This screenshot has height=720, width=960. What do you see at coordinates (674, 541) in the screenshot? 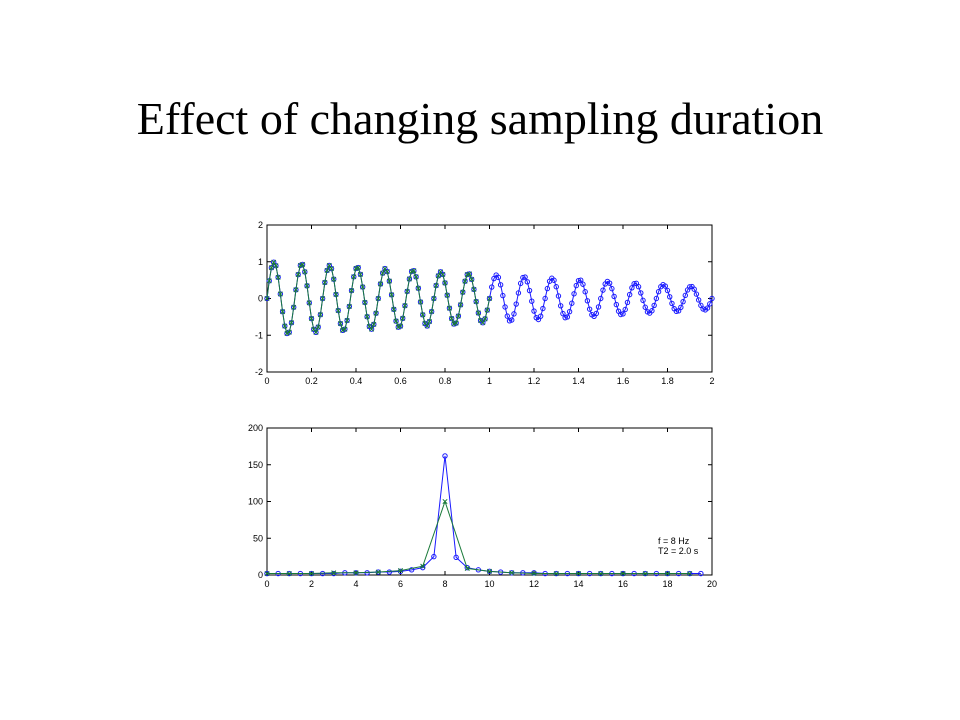
I see `freq-annotation: f = 8 Hz` at bounding box center [674, 541].